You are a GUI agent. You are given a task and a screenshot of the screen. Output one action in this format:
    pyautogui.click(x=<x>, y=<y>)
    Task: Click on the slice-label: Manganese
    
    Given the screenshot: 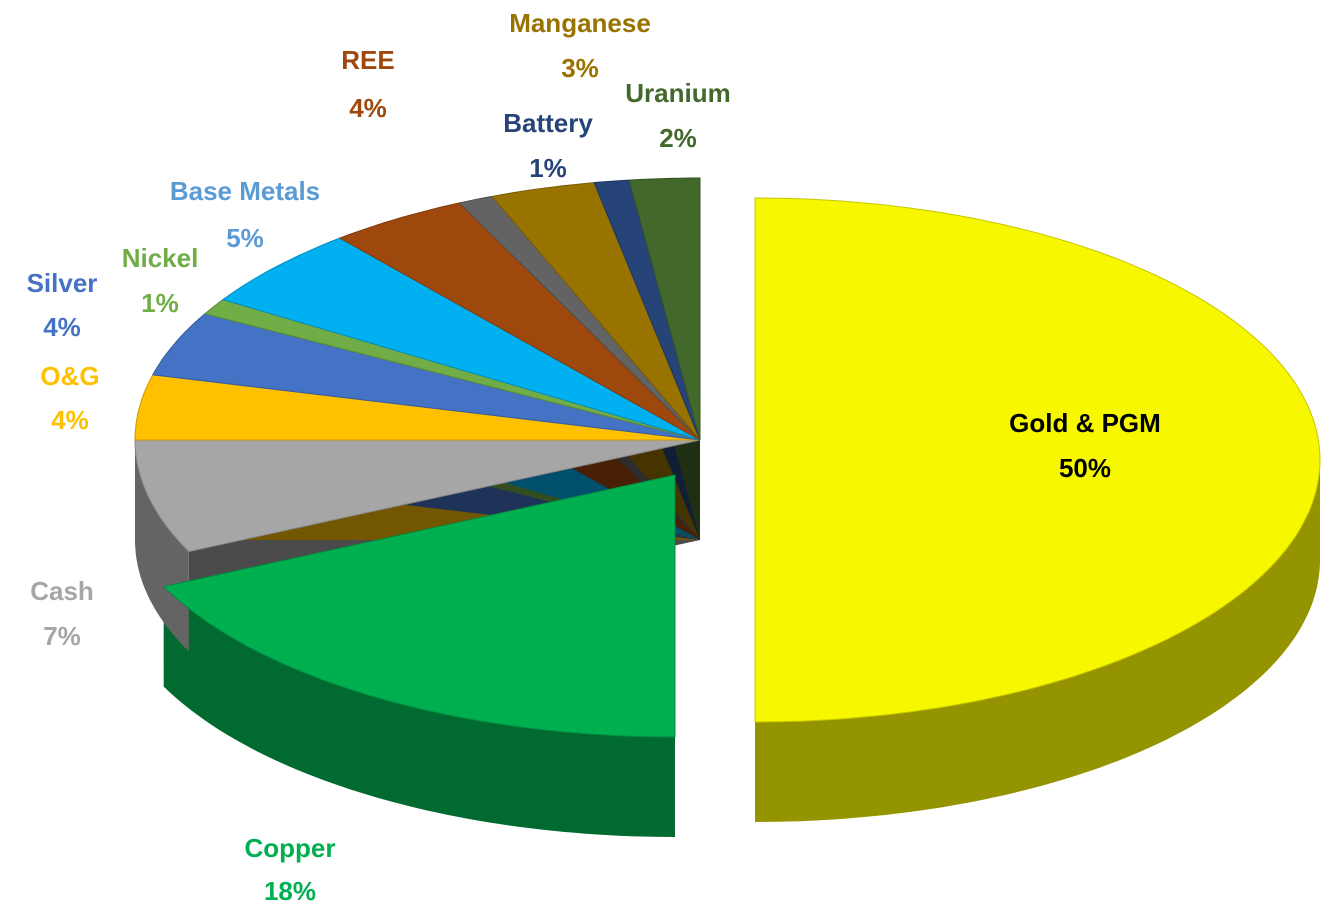 What is the action you would take?
    pyautogui.click(x=580, y=23)
    